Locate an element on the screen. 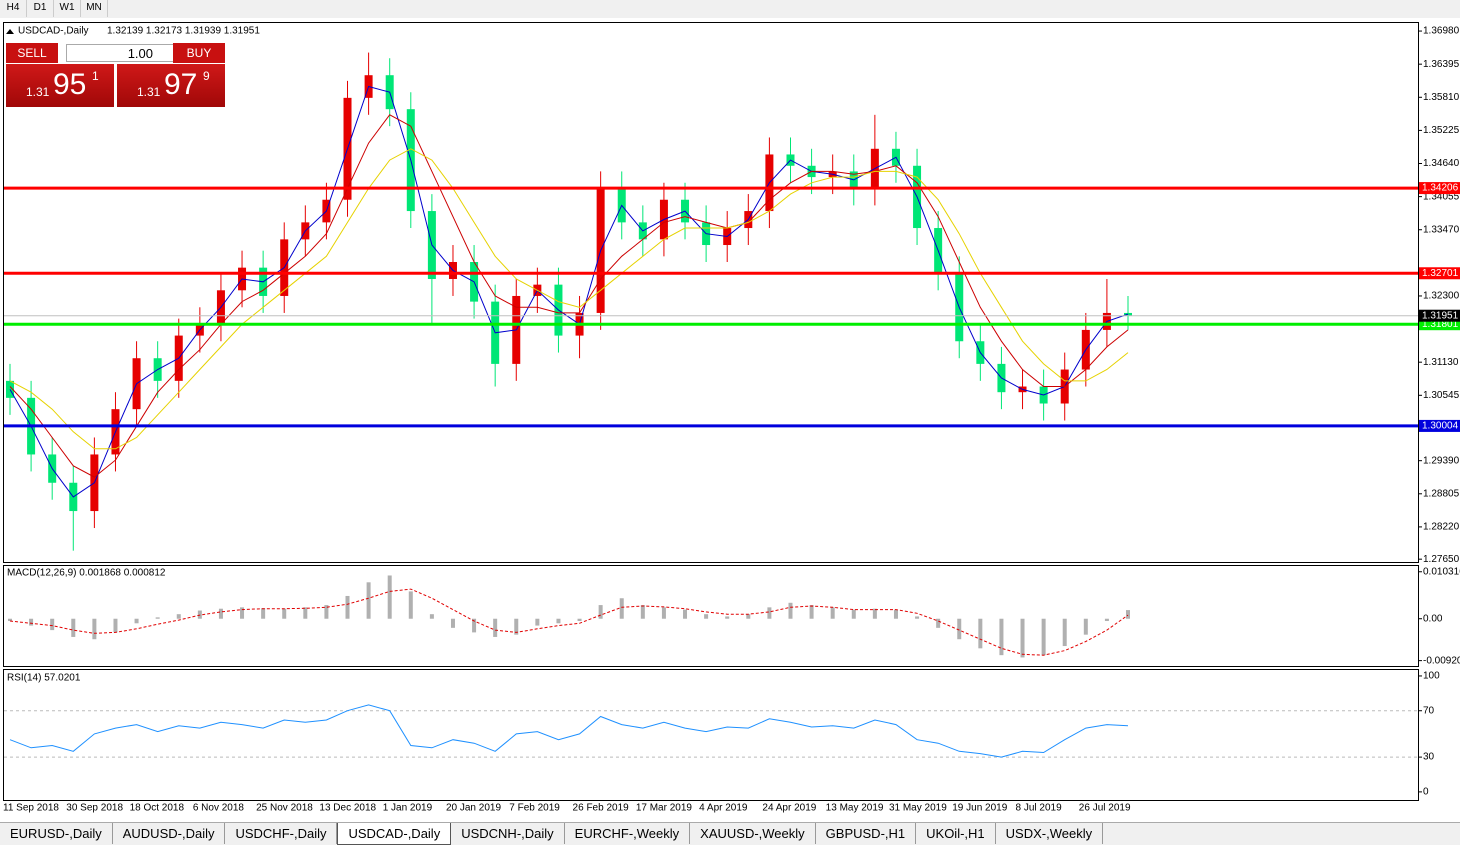 The height and width of the screenshot is (845, 1460). y-tick-label: 1.36395 is located at coordinates (1441, 64).